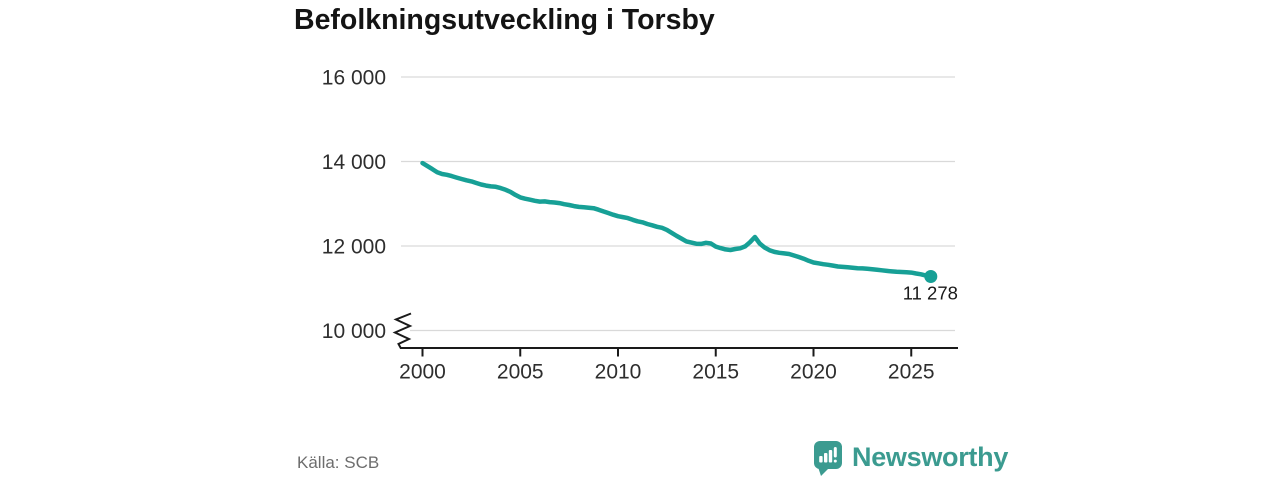  What do you see at coordinates (911, 372) in the screenshot?
I see `x-tick-label: 2025` at bounding box center [911, 372].